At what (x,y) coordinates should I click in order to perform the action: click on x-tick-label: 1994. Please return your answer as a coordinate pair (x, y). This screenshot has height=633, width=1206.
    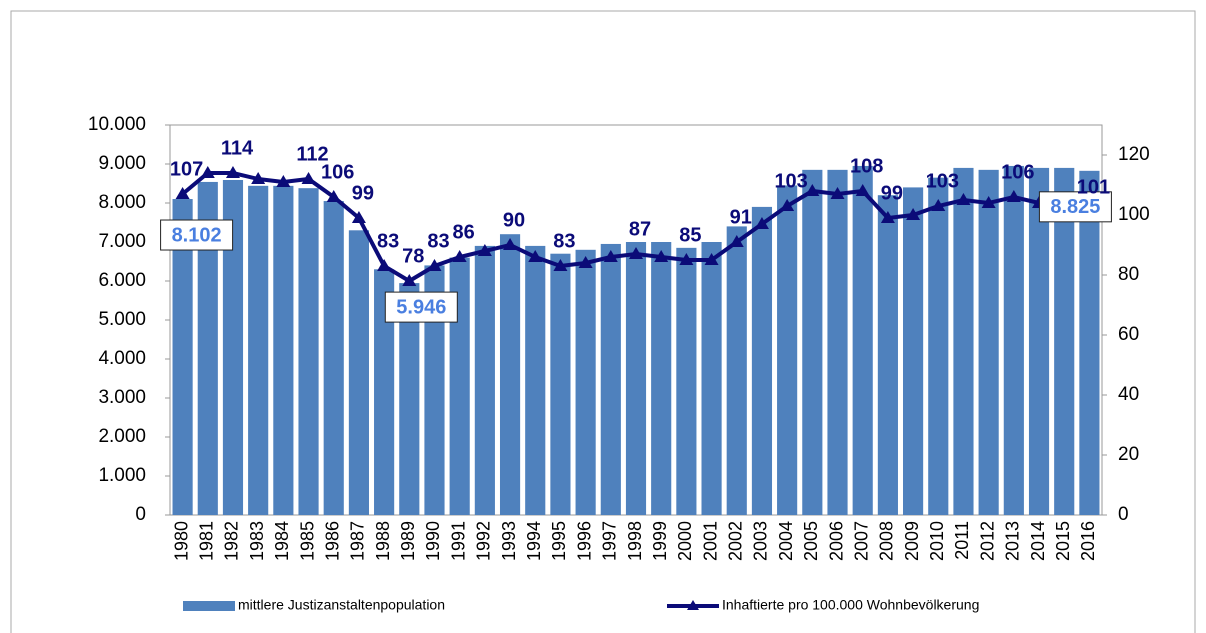
    Looking at the image, I should click on (534, 541).